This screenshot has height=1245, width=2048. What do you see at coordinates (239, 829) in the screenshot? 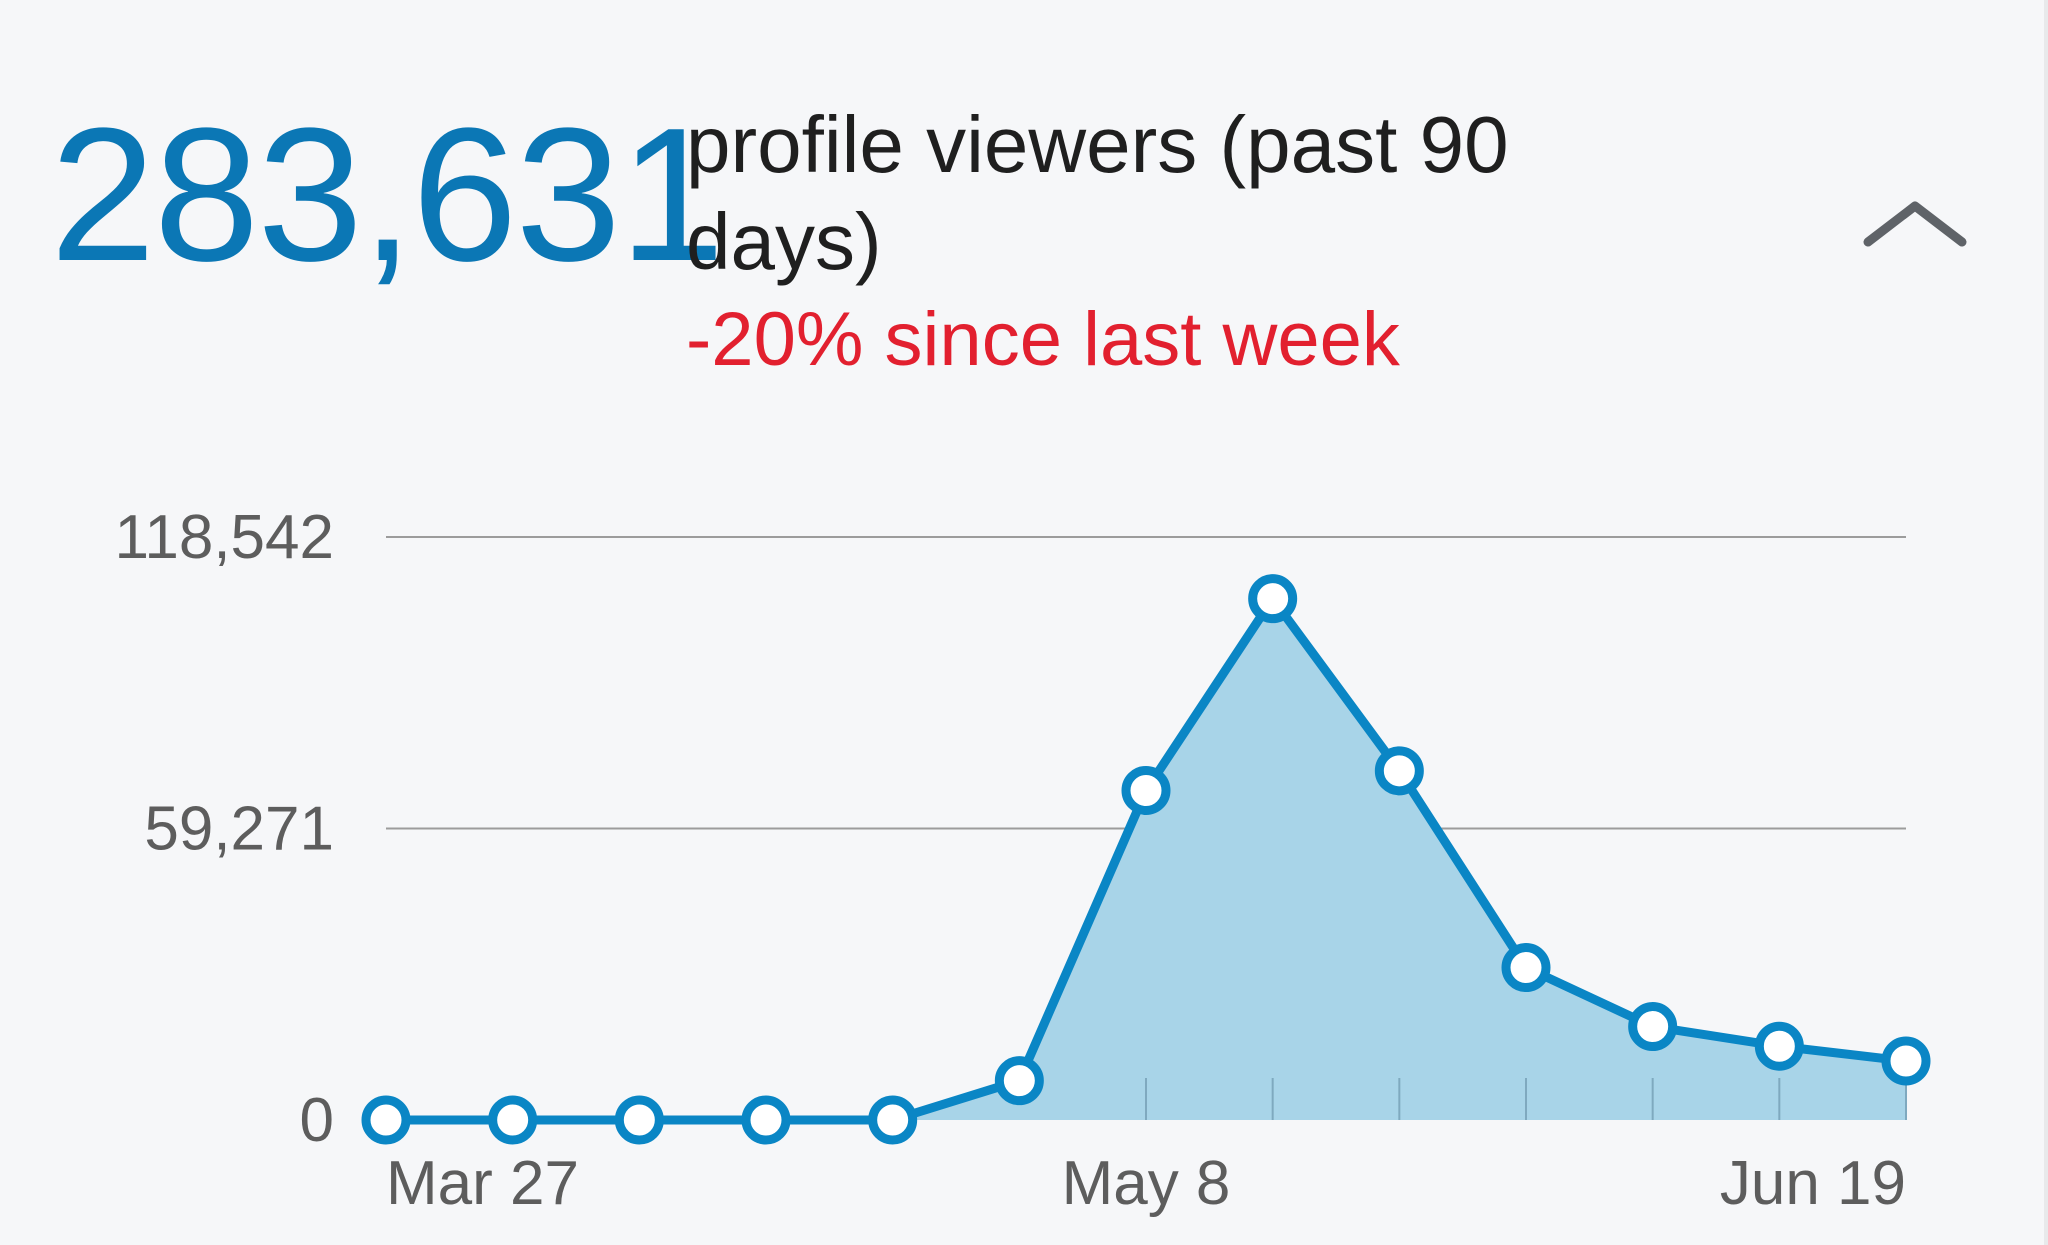
I see `y-tick-label: 59,271` at bounding box center [239, 829].